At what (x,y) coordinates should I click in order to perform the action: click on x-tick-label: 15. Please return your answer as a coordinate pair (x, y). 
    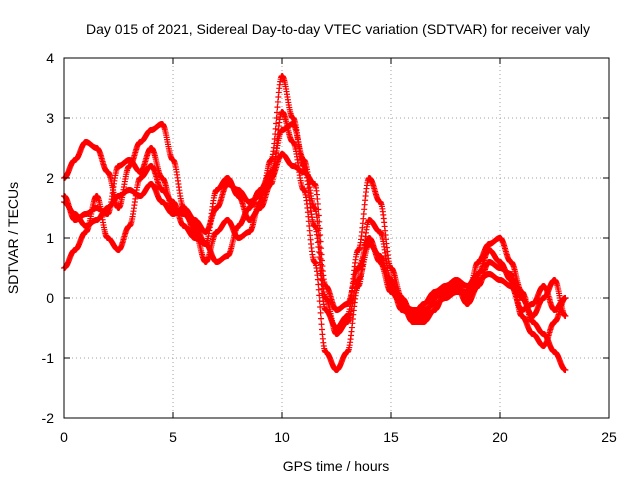
    Looking at the image, I should click on (391, 437).